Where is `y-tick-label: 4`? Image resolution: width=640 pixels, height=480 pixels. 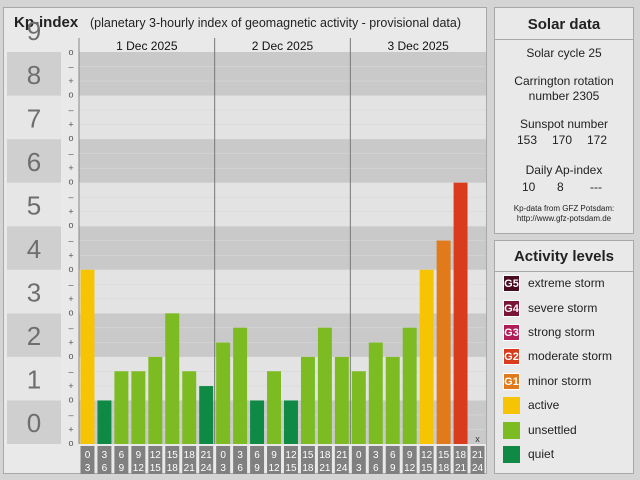
y-tick-label: 4 is located at coordinates (34, 249).